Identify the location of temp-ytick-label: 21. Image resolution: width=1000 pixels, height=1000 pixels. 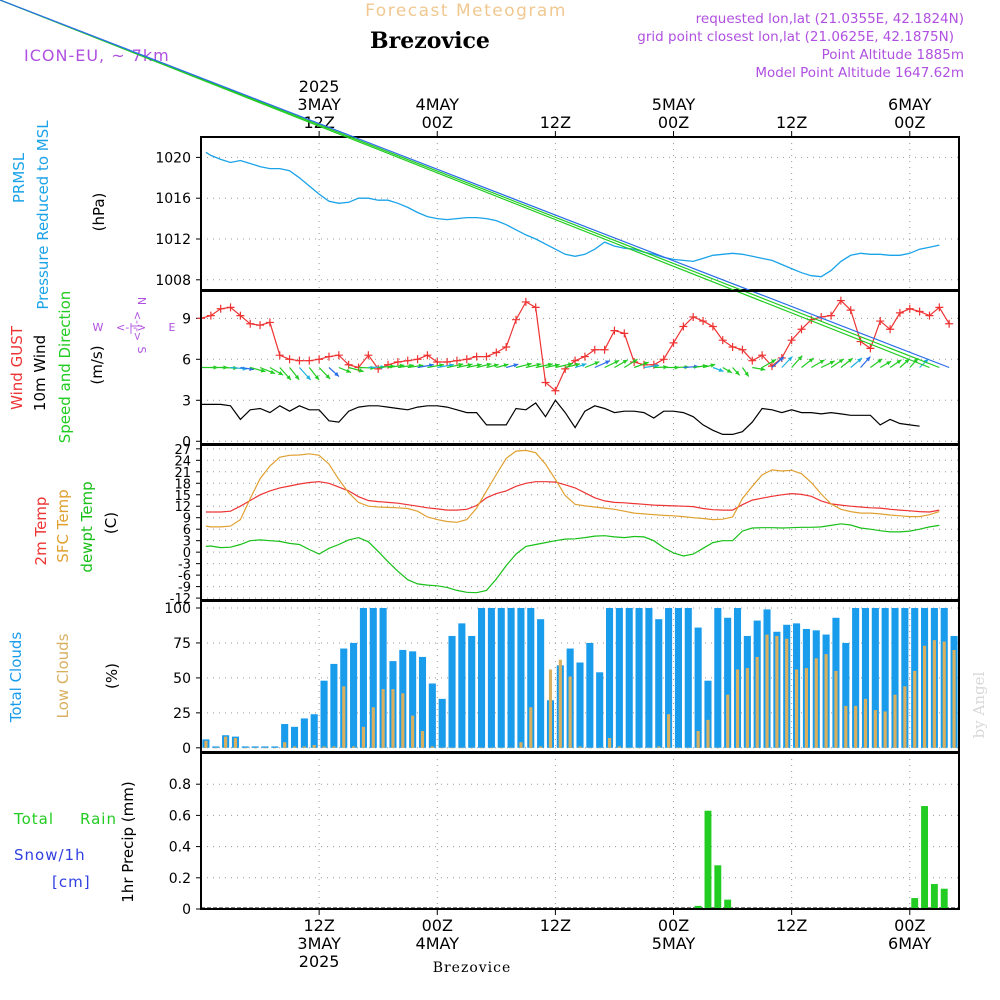
(182, 473).